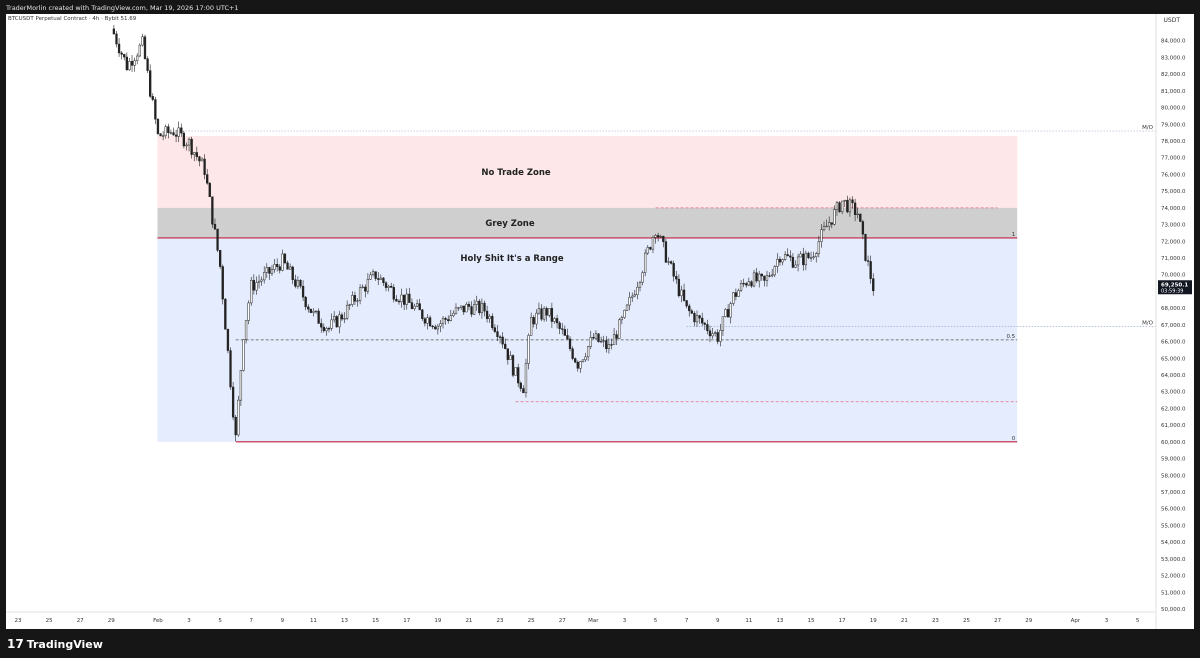 This screenshot has height=658, width=1200. I want to click on date-tick-label: 25, so click(531, 621).